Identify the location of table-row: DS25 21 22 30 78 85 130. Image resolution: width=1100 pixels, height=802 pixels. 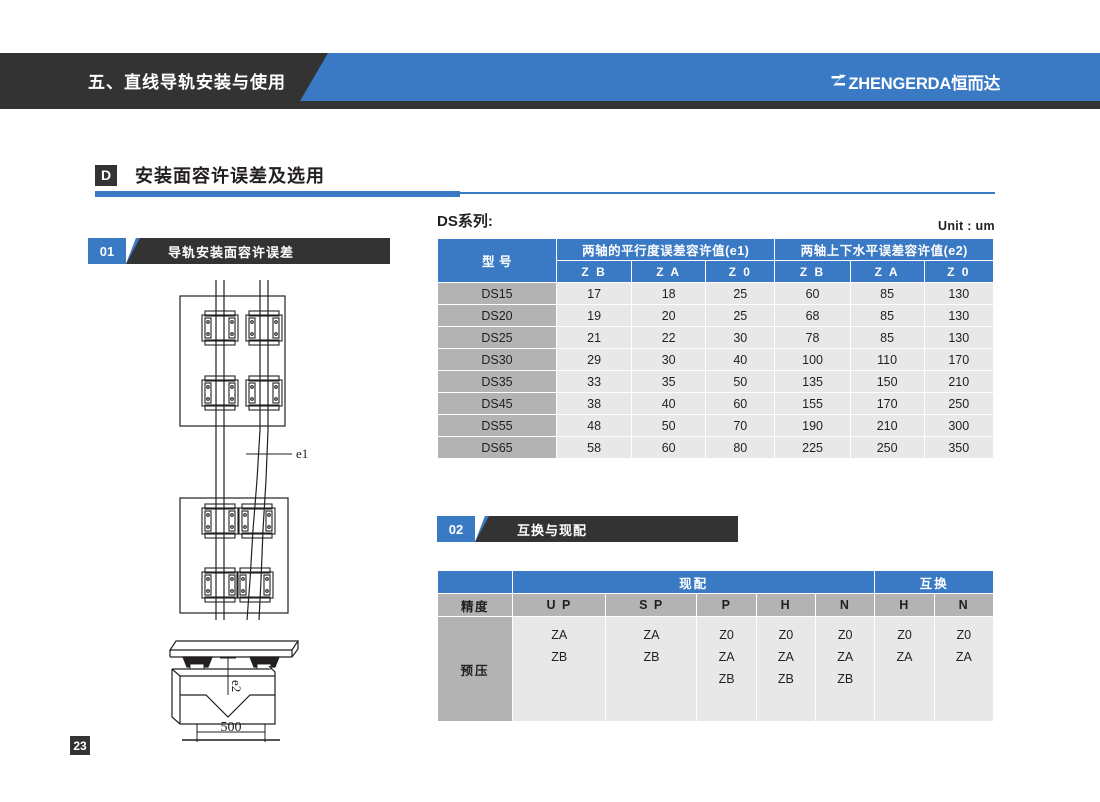
(715, 337).